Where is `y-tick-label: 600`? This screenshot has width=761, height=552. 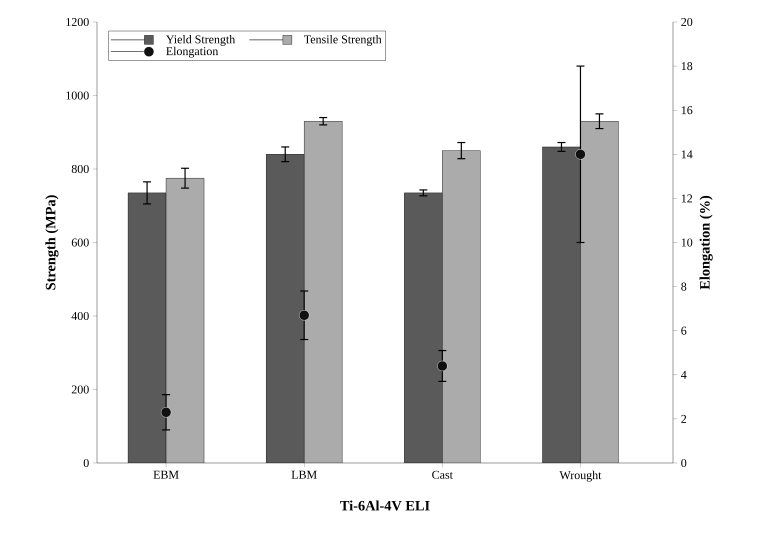
y-tick-label: 600 is located at coordinates (80, 242).